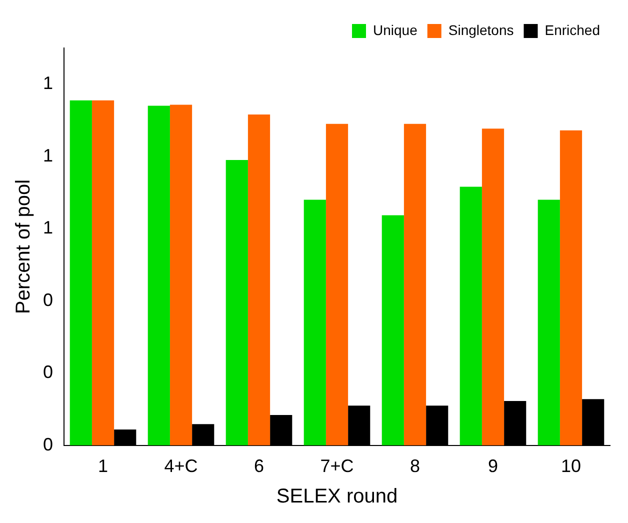 This screenshot has height=523, width=628. I want to click on x-tick-label: 4+C, so click(181, 466).